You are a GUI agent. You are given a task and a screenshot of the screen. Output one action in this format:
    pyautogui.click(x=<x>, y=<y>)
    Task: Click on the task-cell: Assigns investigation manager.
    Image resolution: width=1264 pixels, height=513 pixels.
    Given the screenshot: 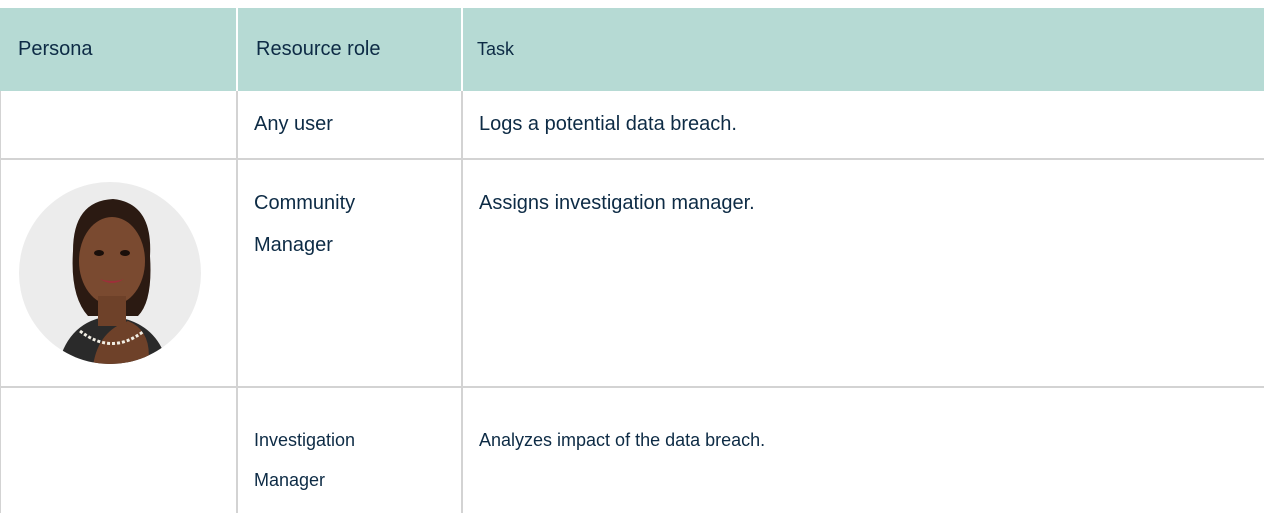 What is the action you would take?
    pyautogui.click(x=863, y=203)
    